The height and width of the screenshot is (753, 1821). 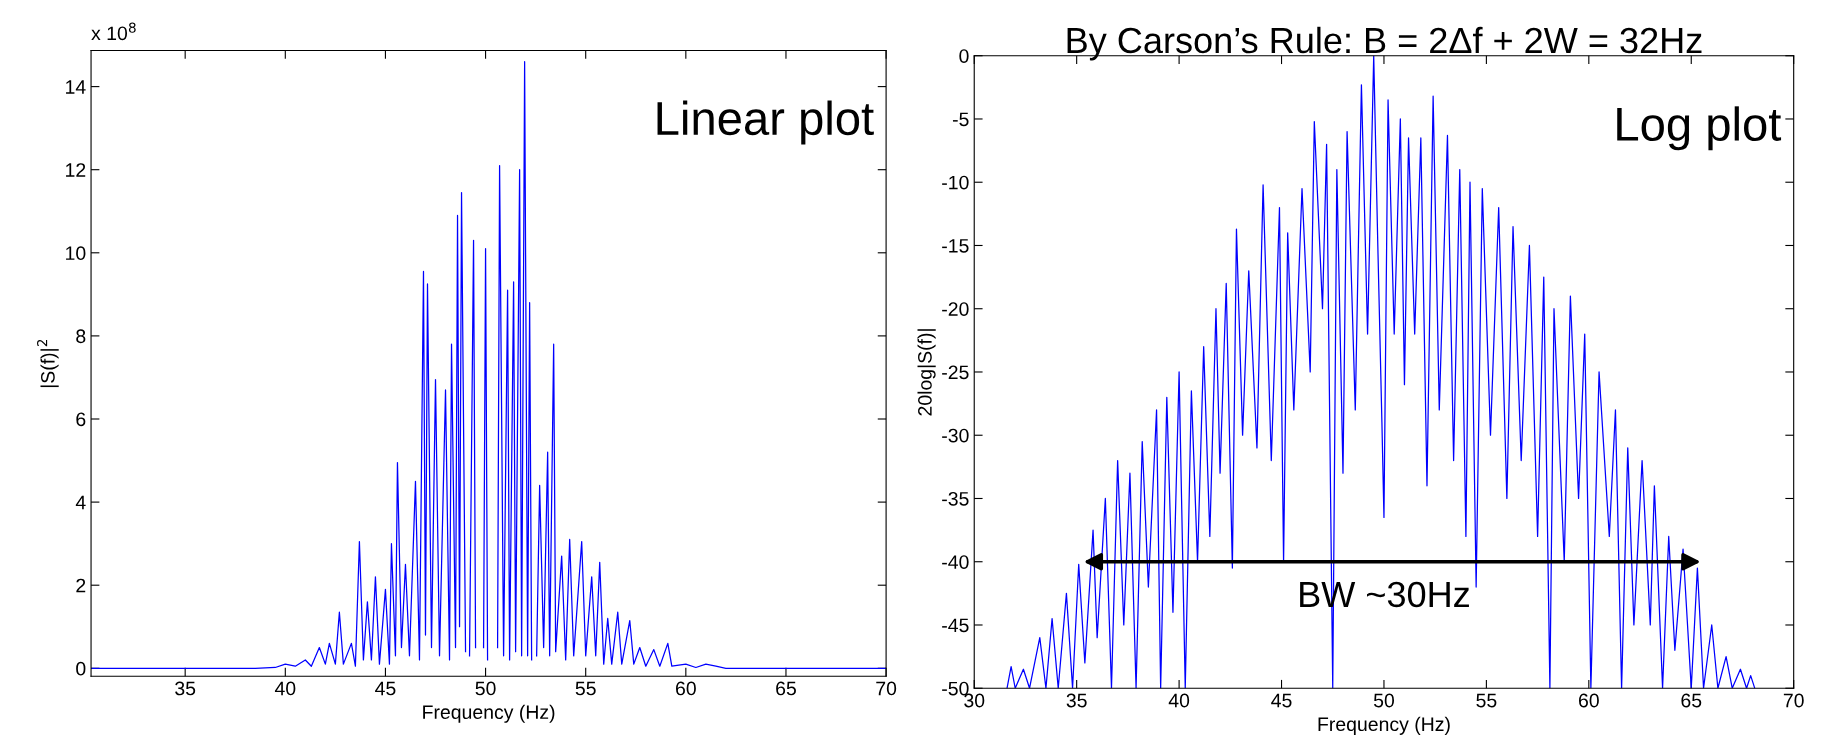 I want to click on annotation: Log plot, so click(x=1699, y=128).